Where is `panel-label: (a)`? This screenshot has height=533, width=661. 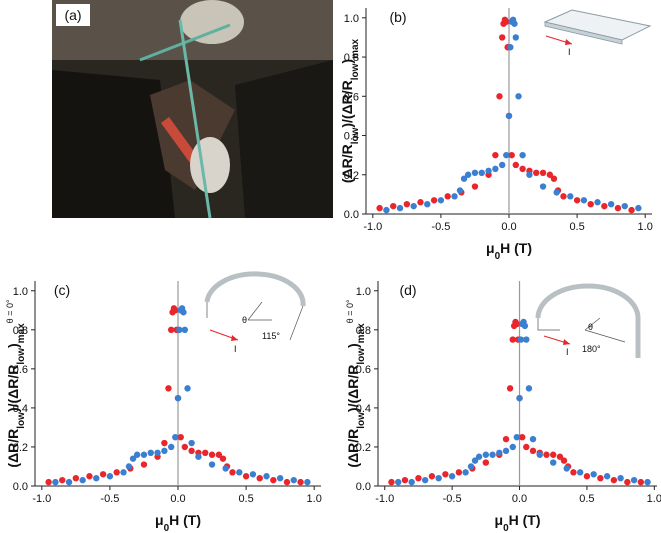
panel-label: (a) is located at coordinates (72, 15).